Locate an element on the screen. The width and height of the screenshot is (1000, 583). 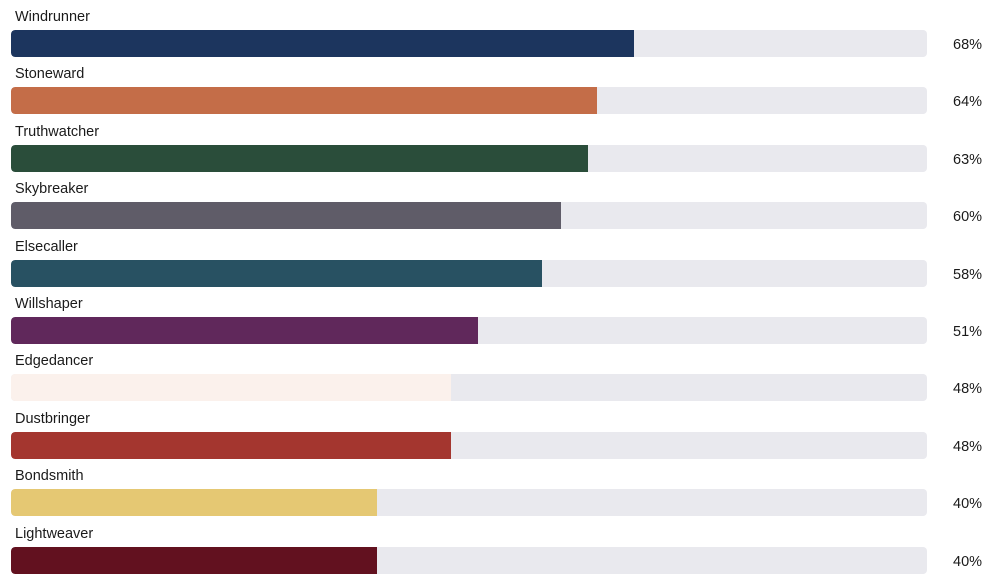
bar-row: Dustbringer 48% is located at coordinates (500, 439).